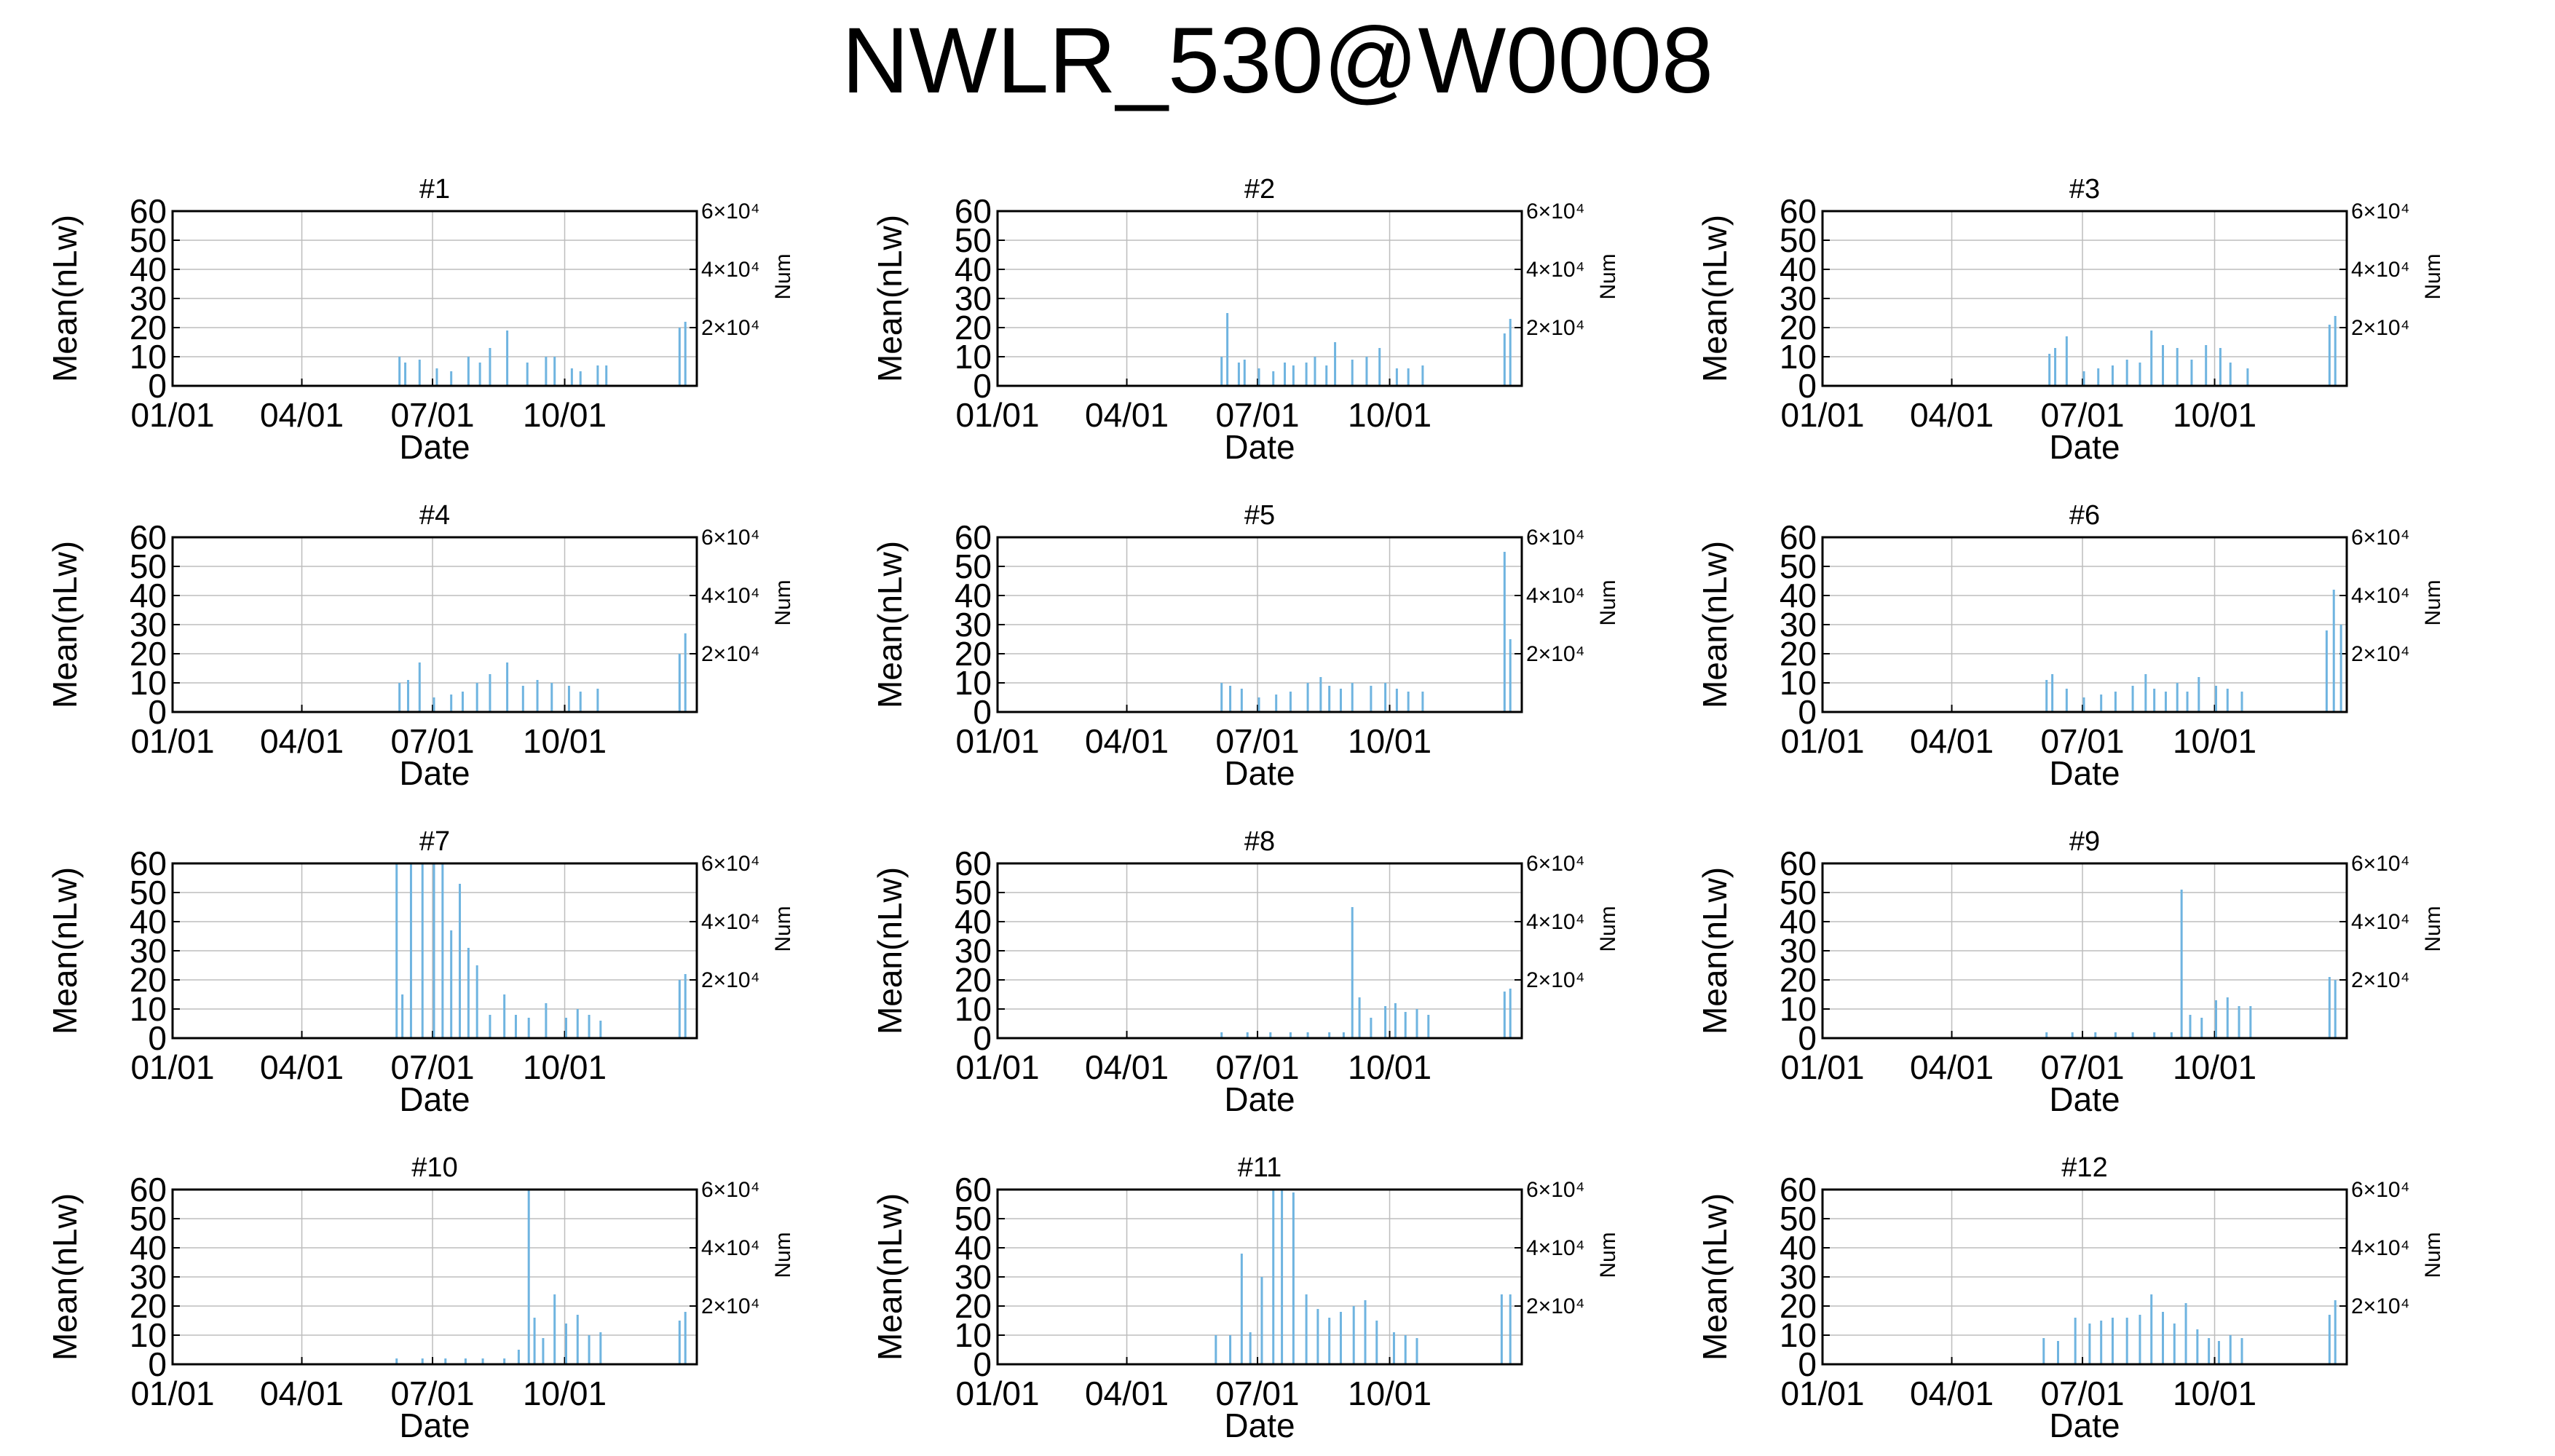 Image resolution: width=2555 pixels, height=1456 pixels. What do you see at coordinates (2380, 922) in the screenshot?
I see `y2-tick-label: 4×10⁴` at bounding box center [2380, 922].